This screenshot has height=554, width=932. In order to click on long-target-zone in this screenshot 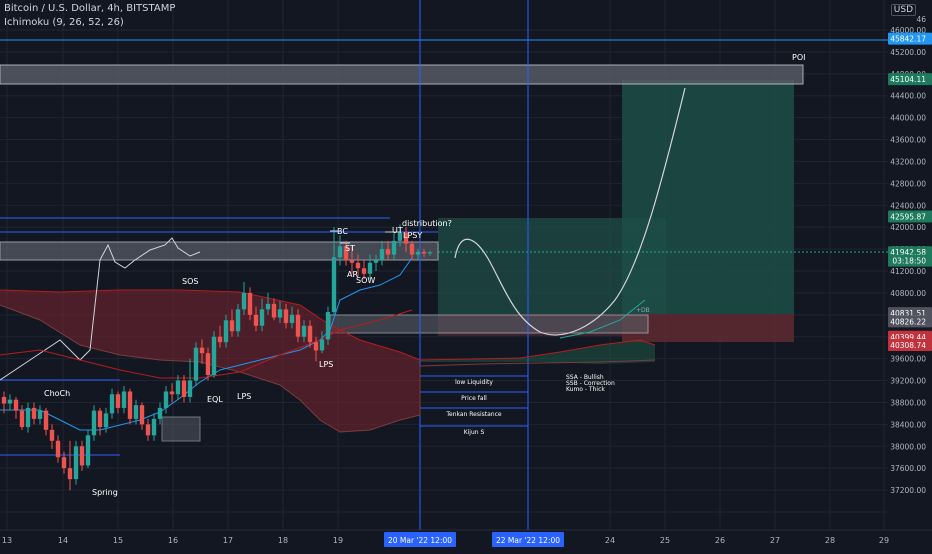, I will do `click(708, 197)`.